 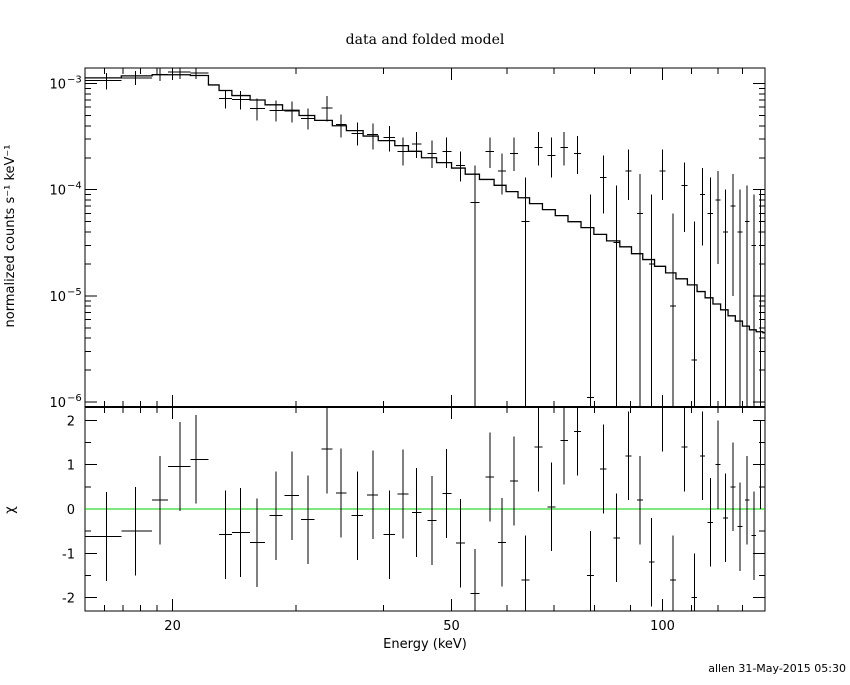 I want to click on y-axis-label-chi: χ, so click(x=10, y=510).